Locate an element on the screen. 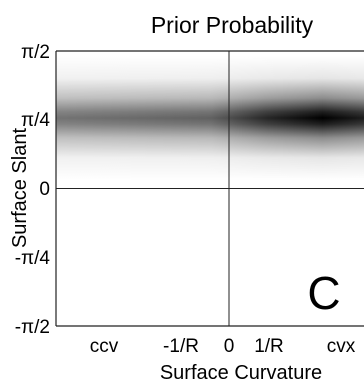 Image resolution: width=364 pixels, height=388 pixels. y-tick-label: -π/2 is located at coordinates (32, 327).